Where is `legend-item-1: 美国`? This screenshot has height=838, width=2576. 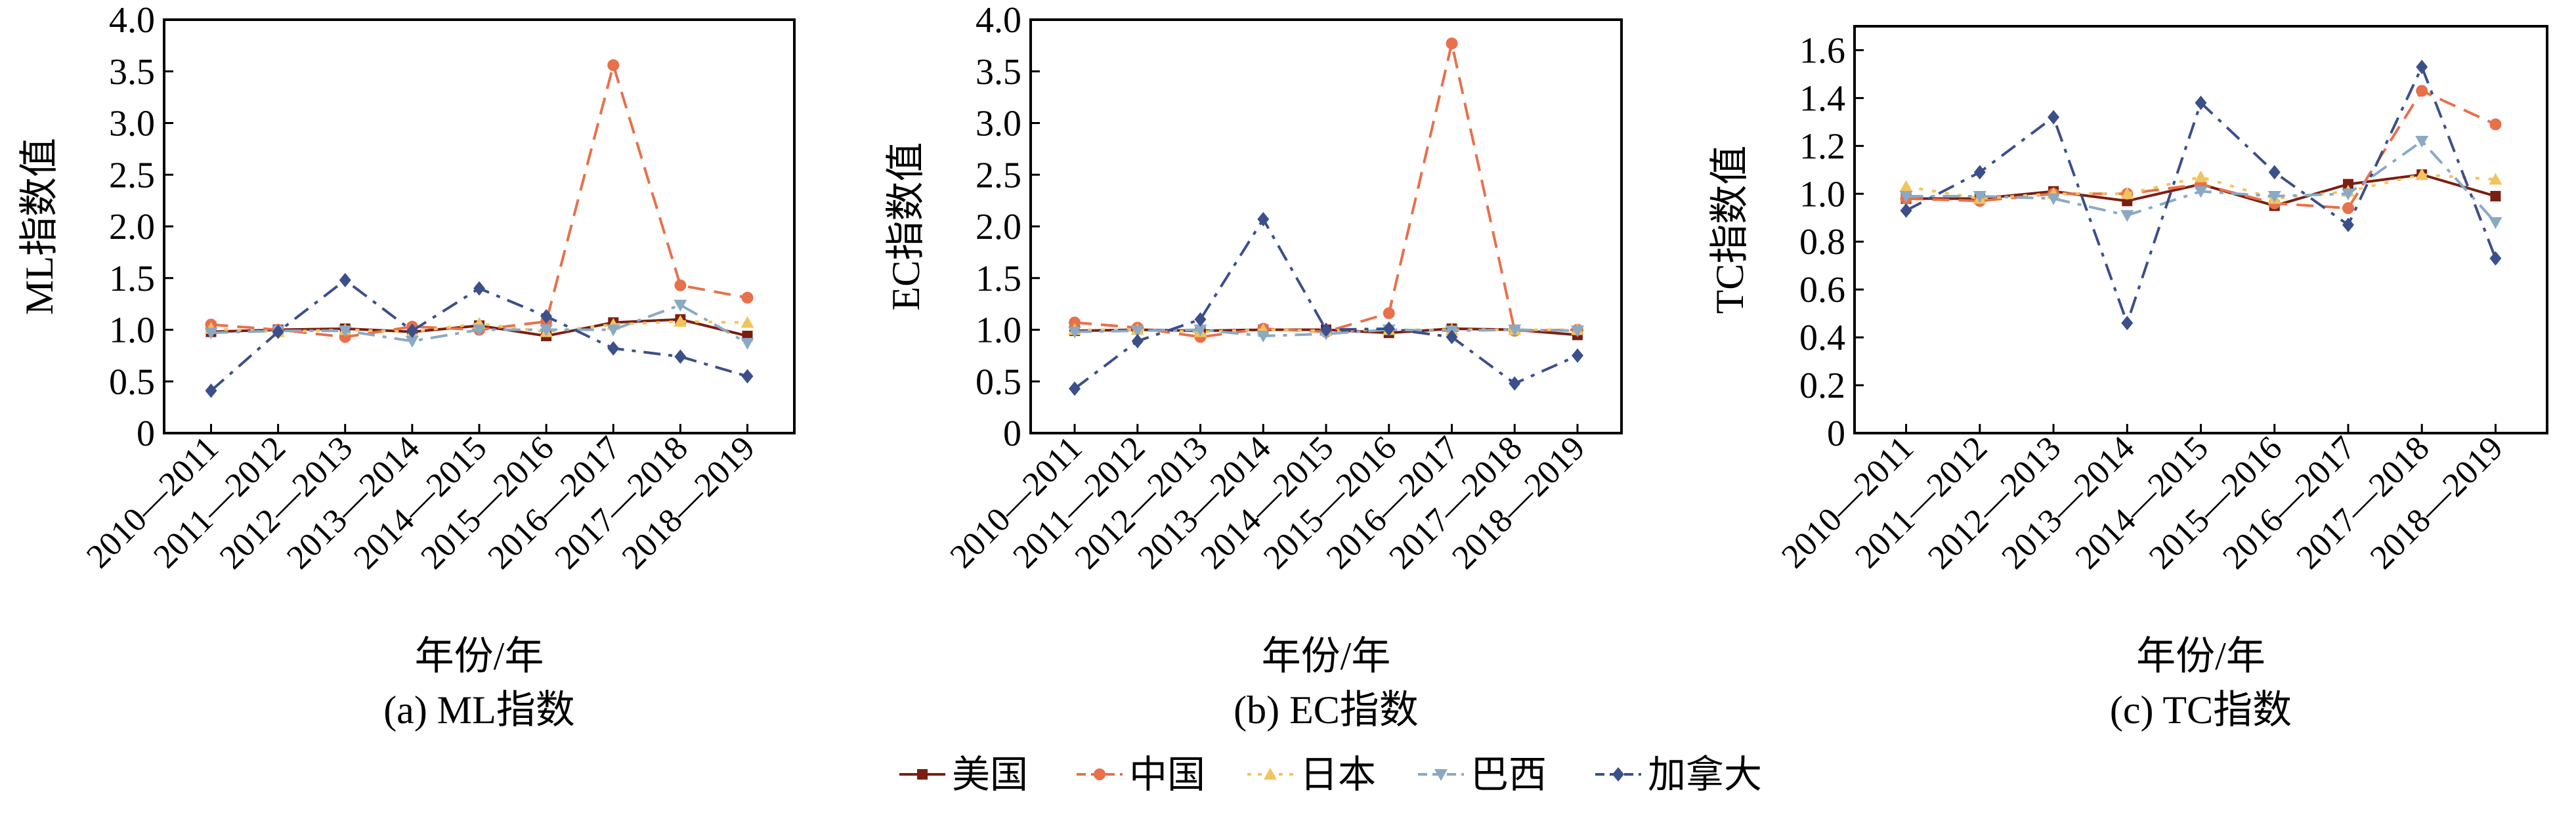
legend-item-1: 美国 is located at coordinates (963, 774).